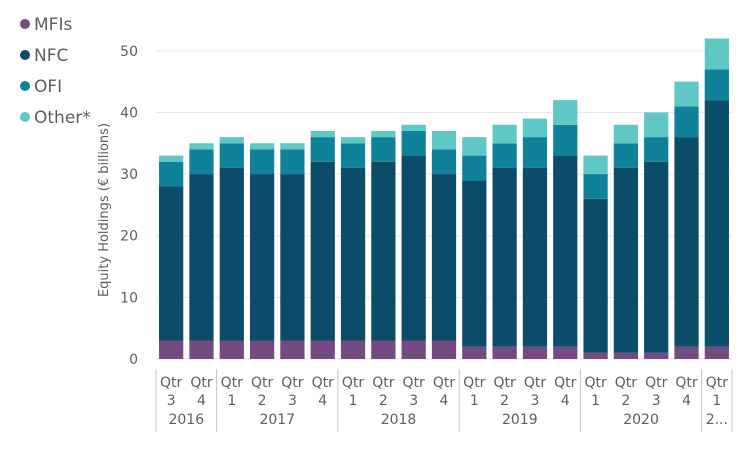  I want to click on legend-label: MFIs, so click(53, 25).